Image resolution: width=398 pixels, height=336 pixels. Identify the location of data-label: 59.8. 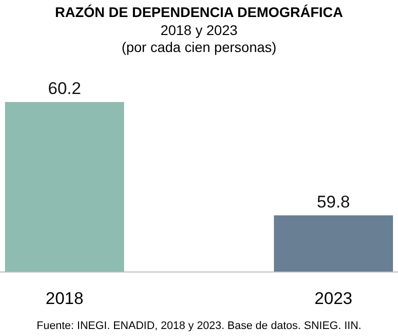
(333, 202).